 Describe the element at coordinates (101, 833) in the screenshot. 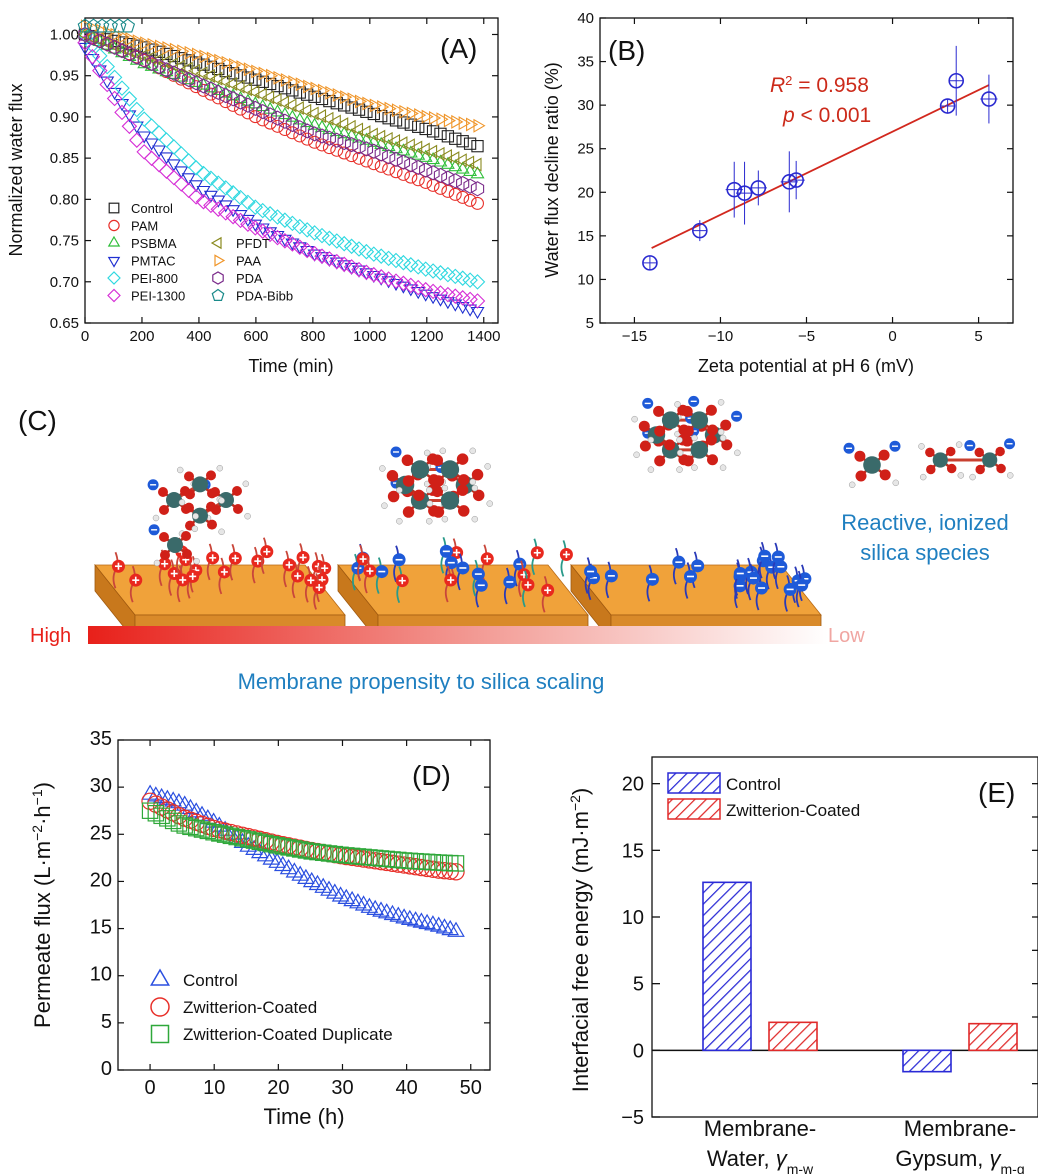

I see `panel-d-ytick-label: 25` at that location.